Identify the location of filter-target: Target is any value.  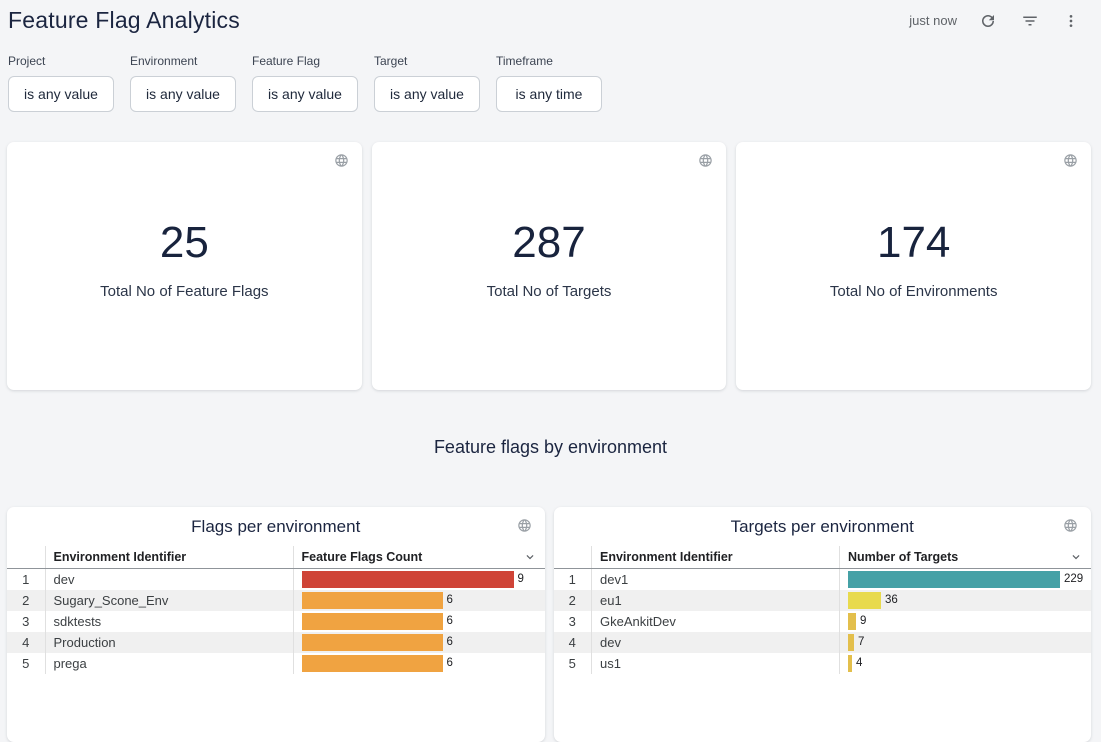
(427, 83).